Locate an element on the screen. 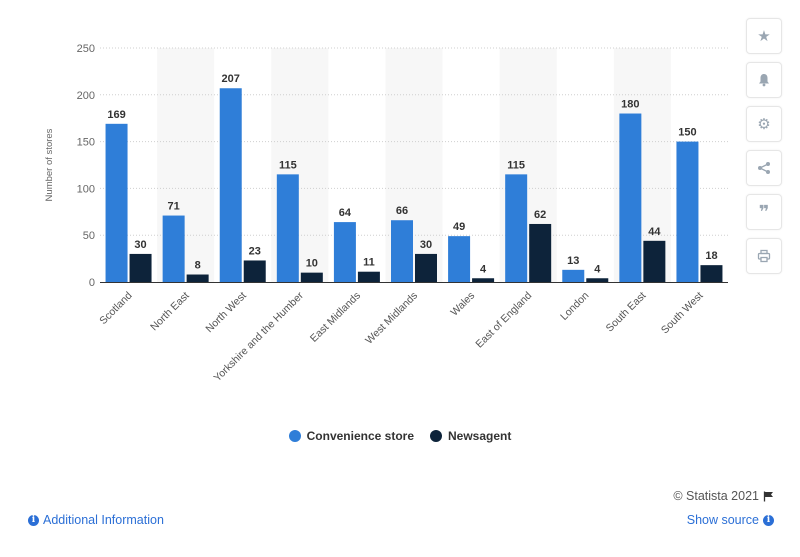  y-tick-label: 250 is located at coordinates (86, 49).